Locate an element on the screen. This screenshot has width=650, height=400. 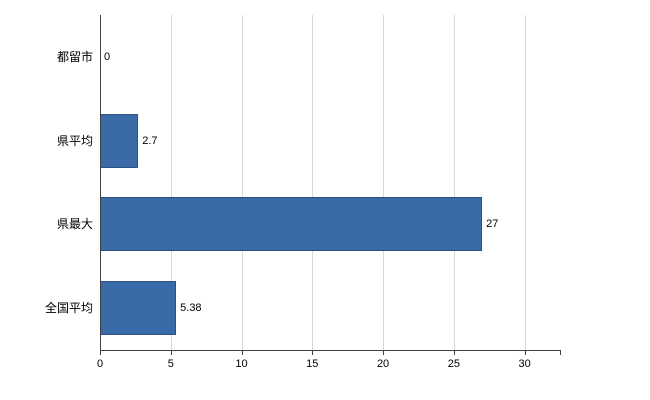
x-tick-label: 10 is located at coordinates (241, 364).